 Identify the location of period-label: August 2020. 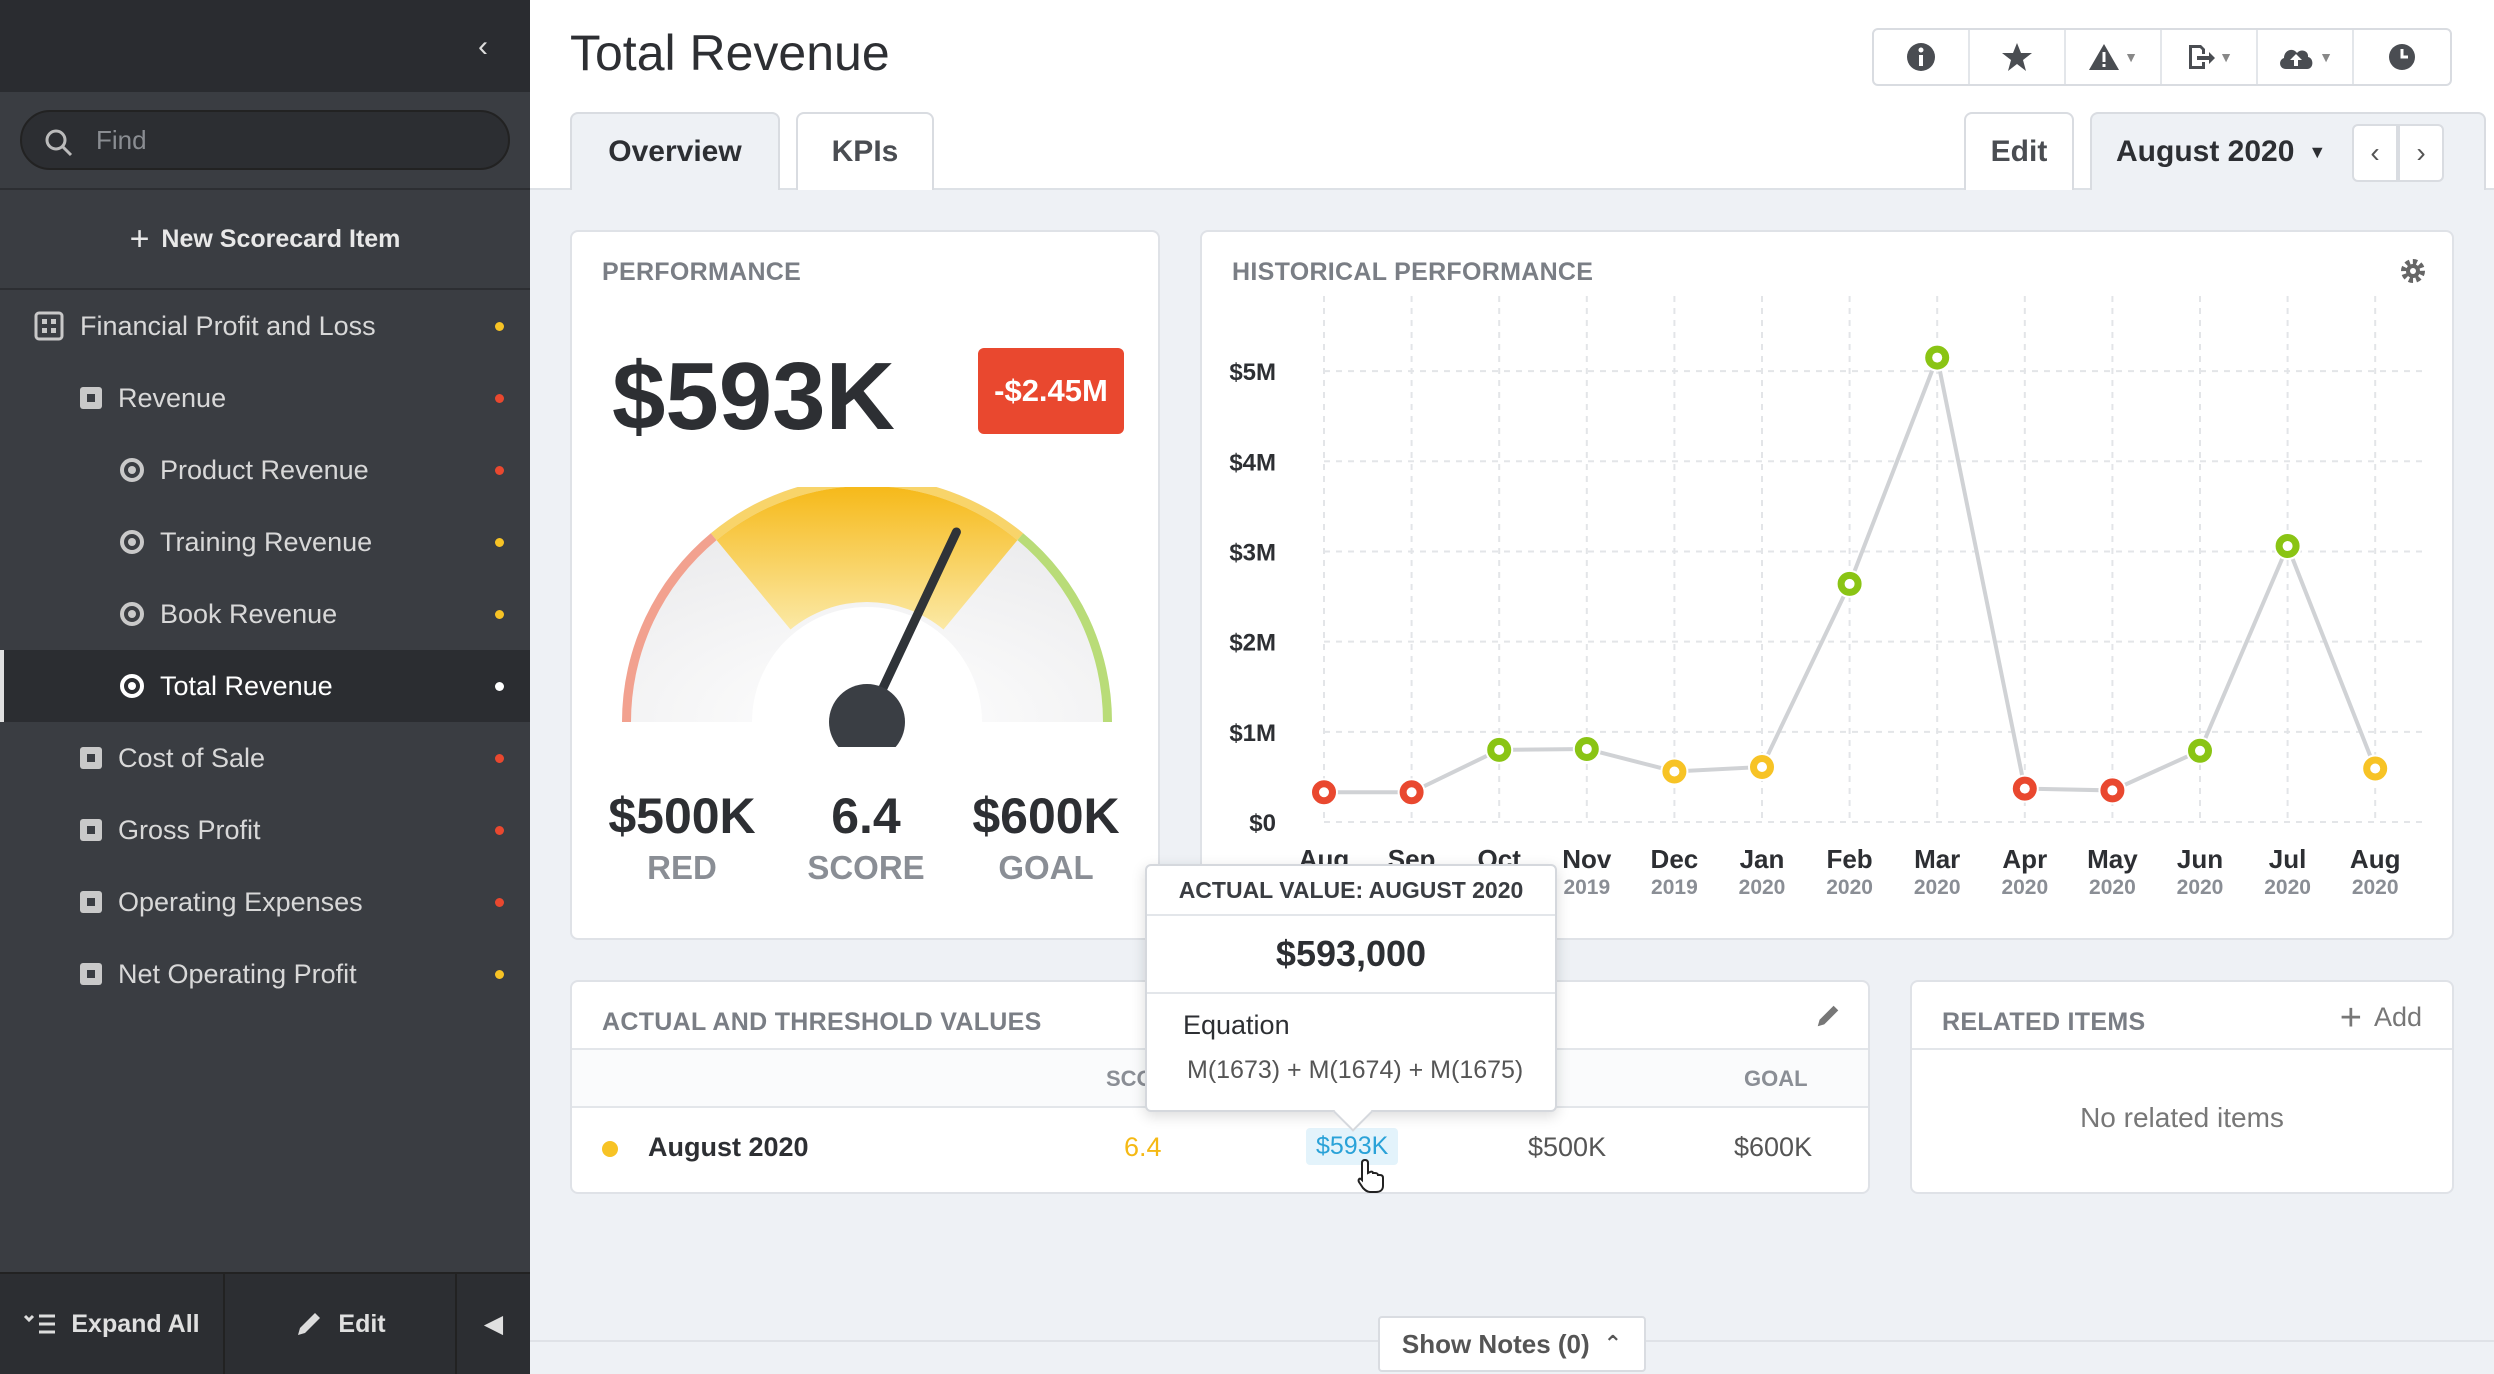
(2205, 151).